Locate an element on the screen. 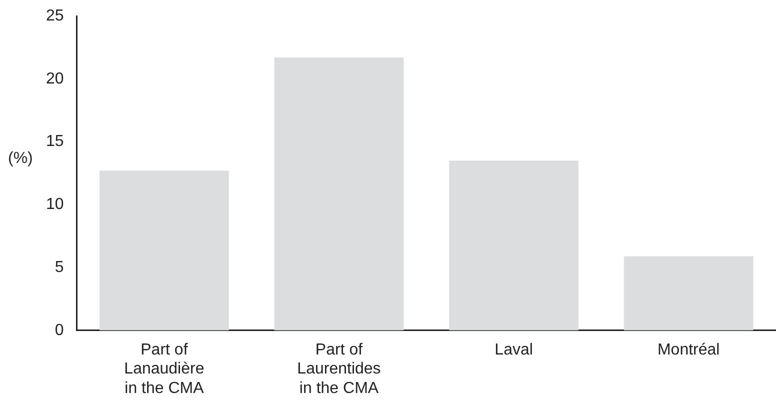 The width and height of the screenshot is (776, 412). x-tick-label: Laval is located at coordinates (513, 349).